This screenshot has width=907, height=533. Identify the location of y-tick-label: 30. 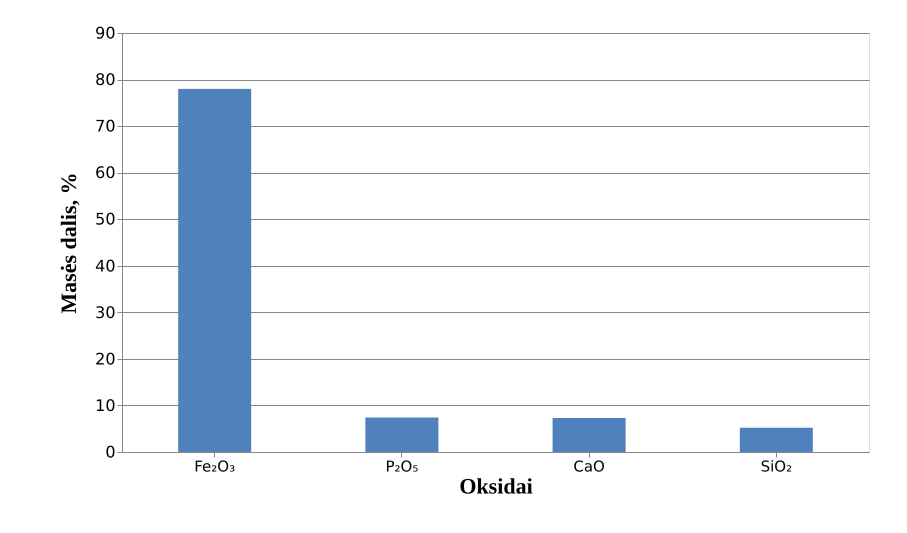
(105, 312).